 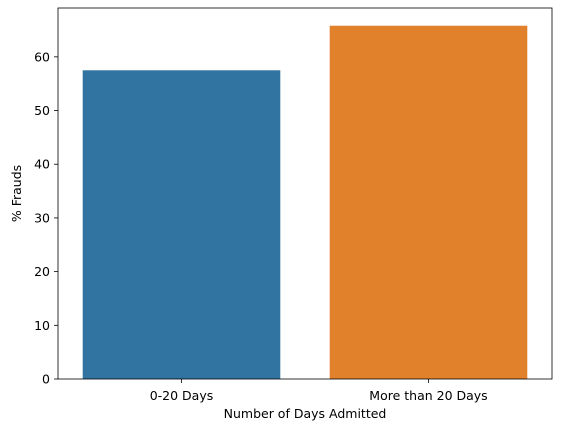 What do you see at coordinates (46, 379) in the screenshot?
I see `y-tick-label: 0` at bounding box center [46, 379].